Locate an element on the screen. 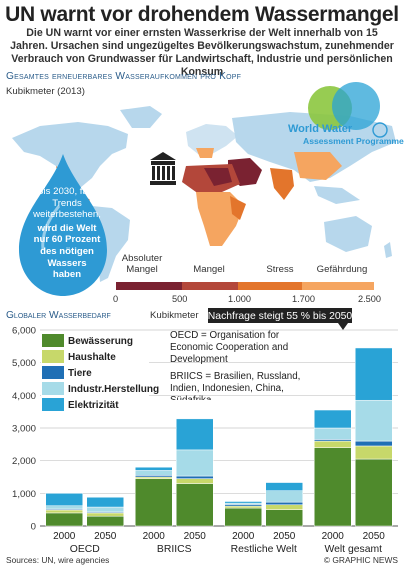  chart-unit: Kubikmeter is located at coordinates (174, 315).